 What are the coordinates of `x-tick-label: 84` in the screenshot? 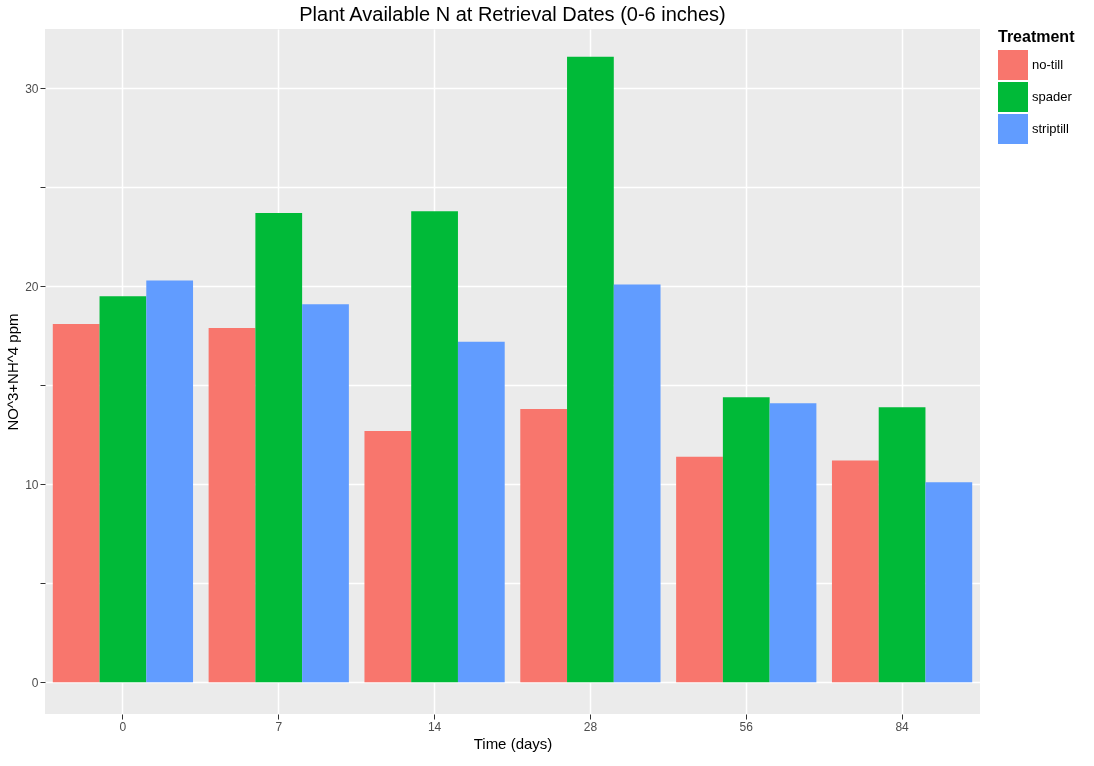 It's located at (902, 726).